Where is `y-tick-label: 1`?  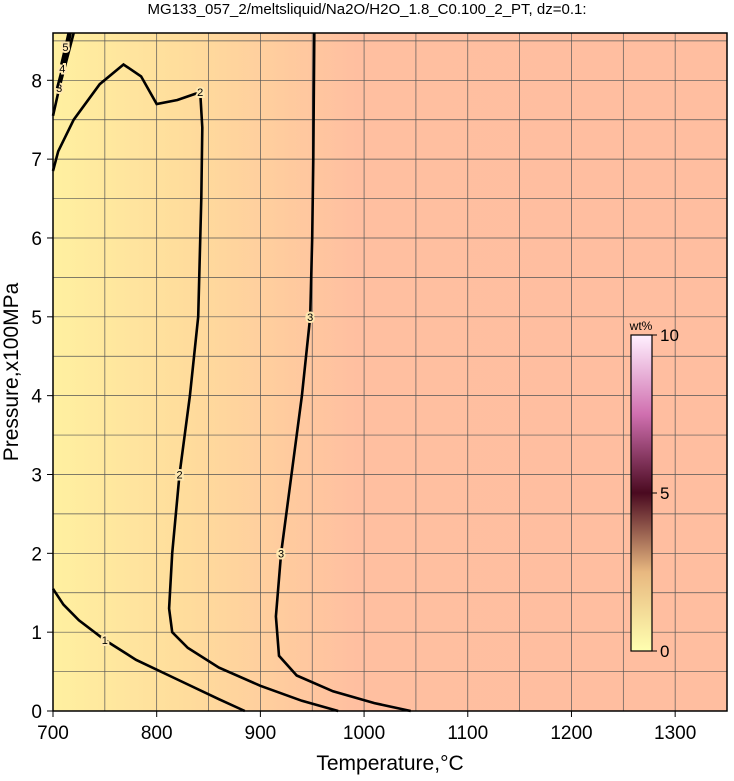
y-tick-label: 1 is located at coordinates (36, 633).